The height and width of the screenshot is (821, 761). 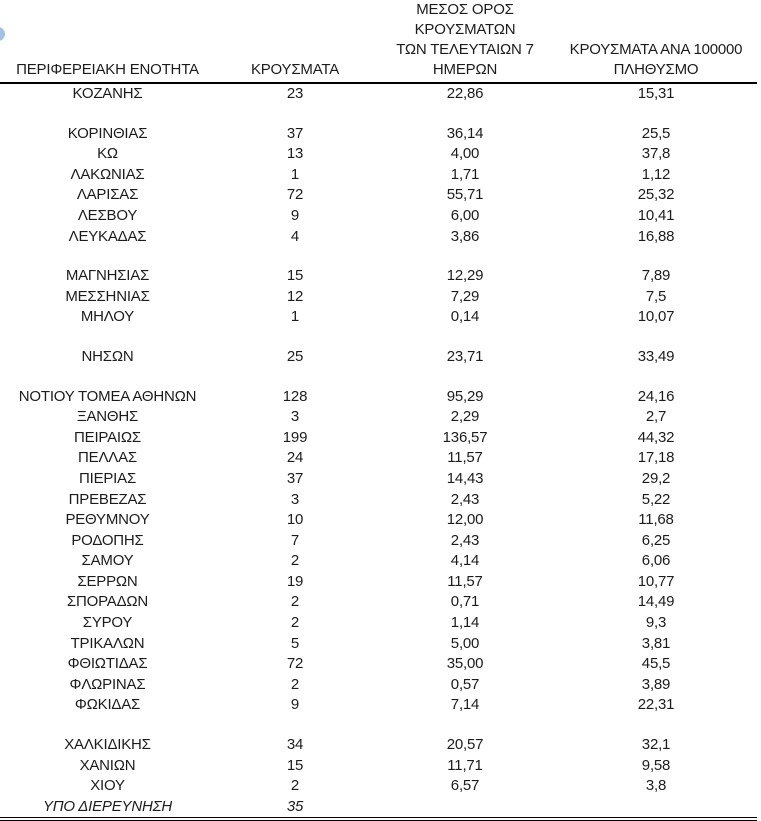 I want to click on cell-region-name: ΦΘΙΩΤΙΔΑΣ, so click(x=107, y=664).